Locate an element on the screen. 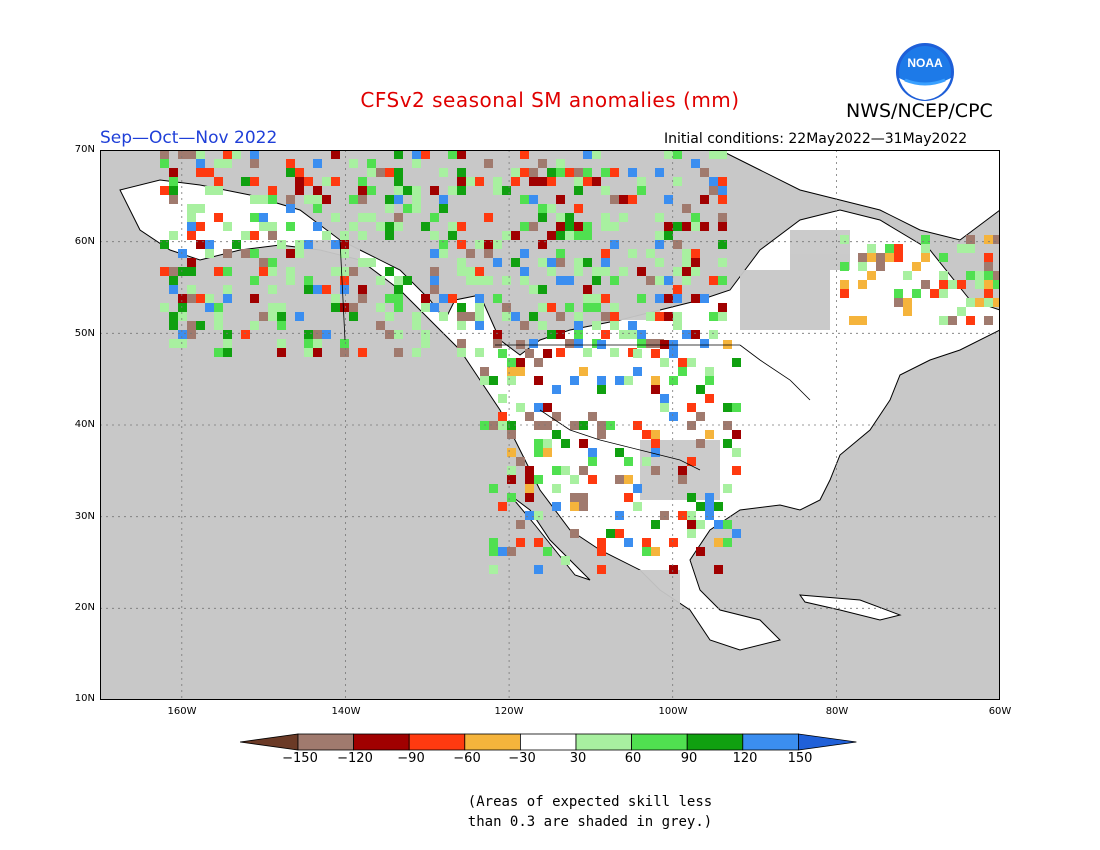 Image resolution: width=1100 pixels, height=850 pixels. season-label: Sep—Oct—Nov 2022 is located at coordinates (189, 138).